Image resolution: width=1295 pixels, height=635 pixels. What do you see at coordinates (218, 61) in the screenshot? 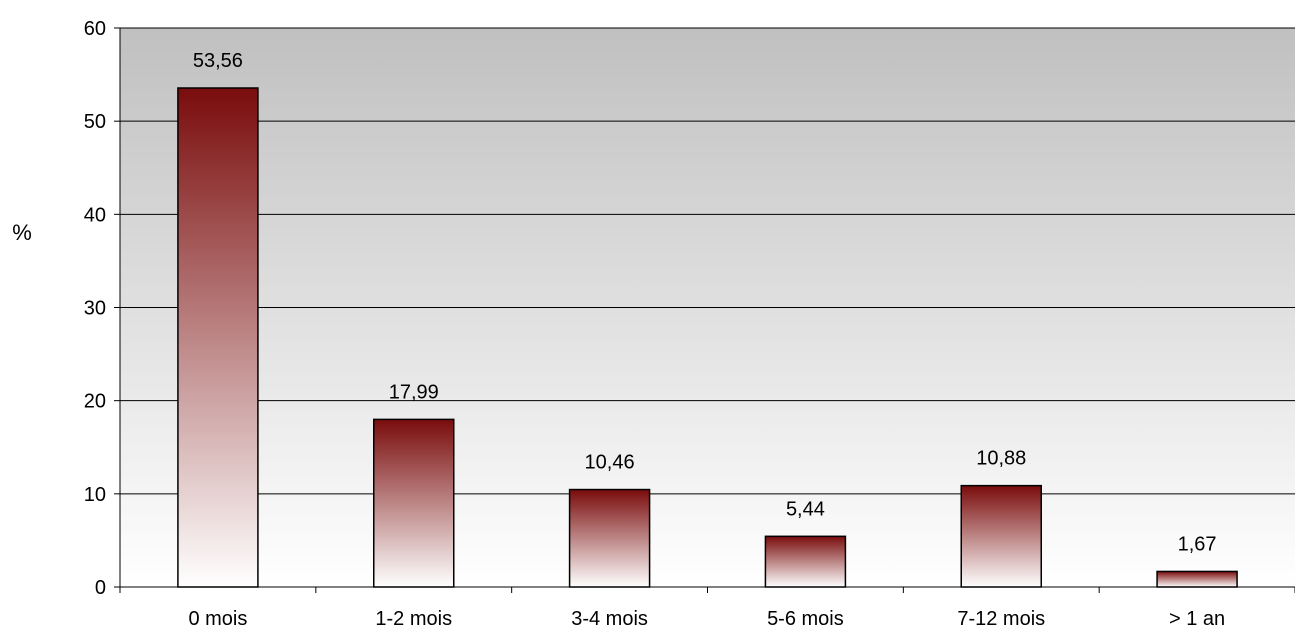
I see `data-label: 53,56` at bounding box center [218, 61].